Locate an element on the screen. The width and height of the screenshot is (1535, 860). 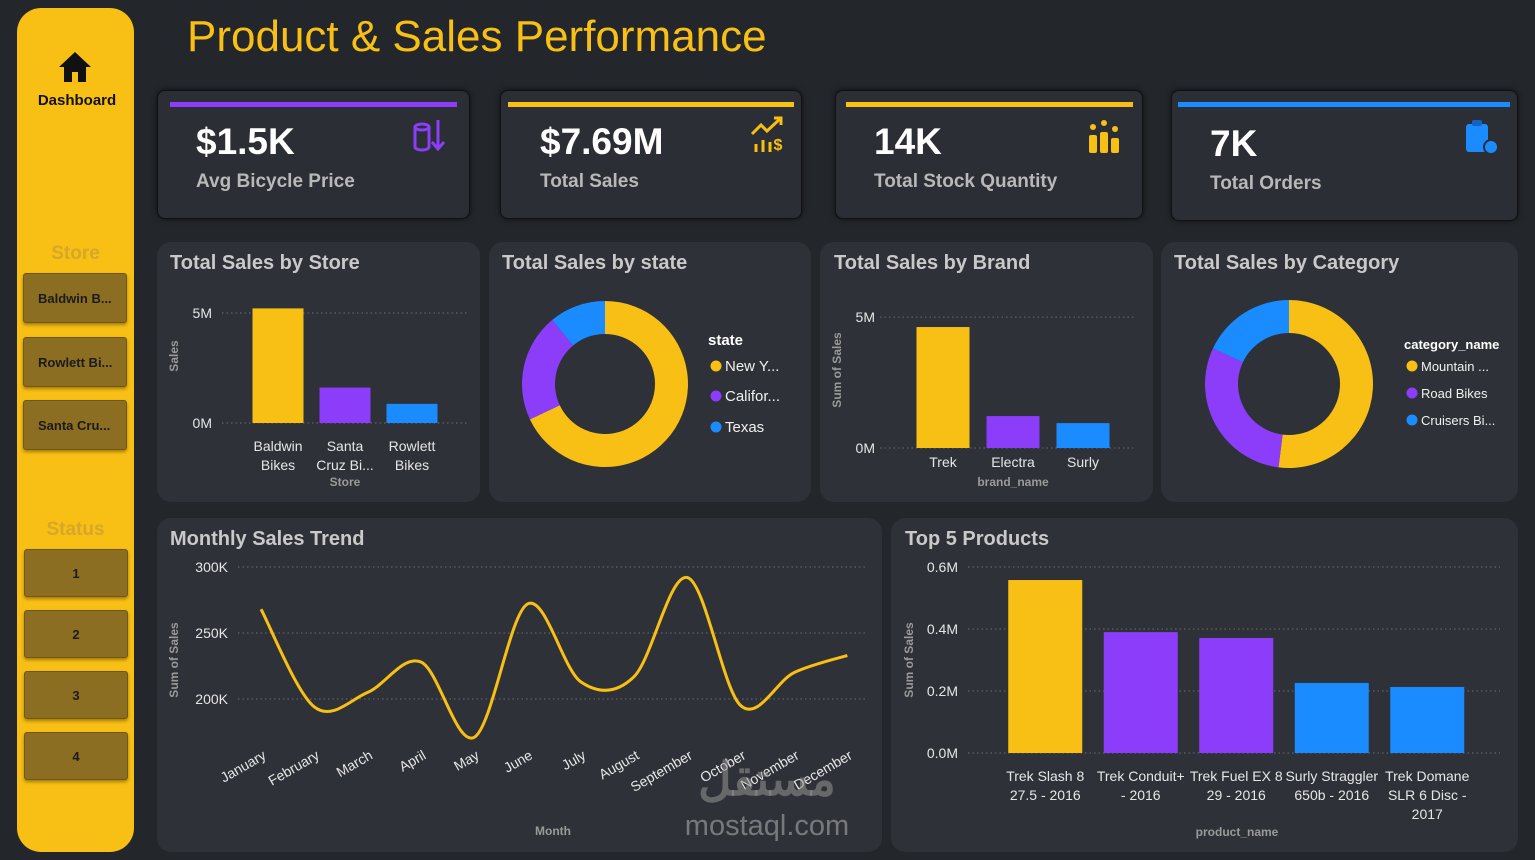
x-tick-label: February is located at coordinates (293, 768).